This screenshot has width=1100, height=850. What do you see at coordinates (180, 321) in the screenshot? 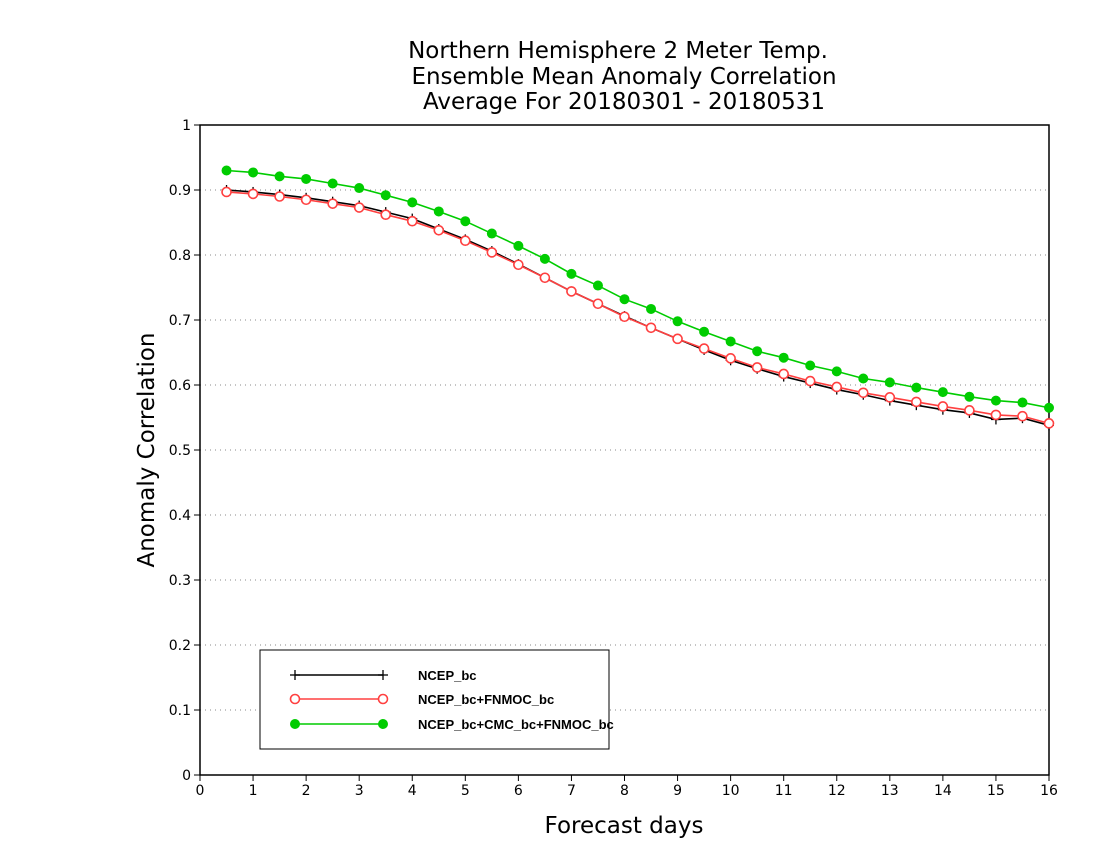
I see `y-tick-label: 0.7` at bounding box center [180, 321].